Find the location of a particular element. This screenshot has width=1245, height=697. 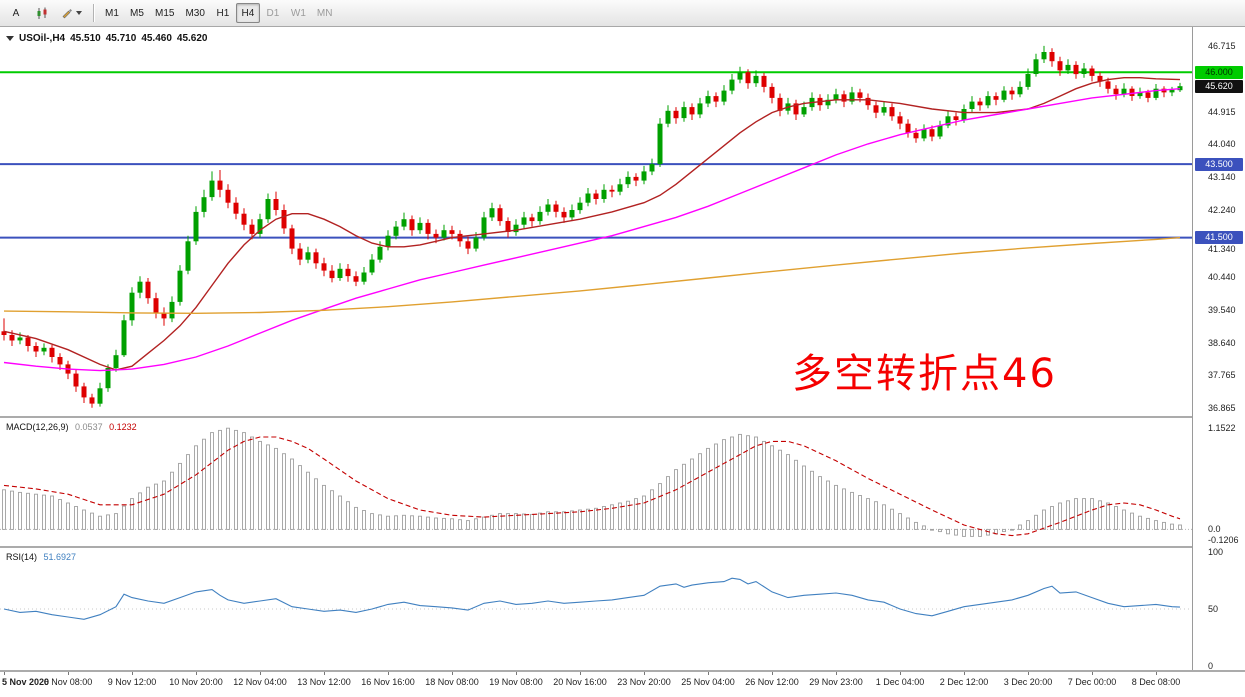

macd-axis-tick: -0.1206 is located at coordinates (1223, 540).